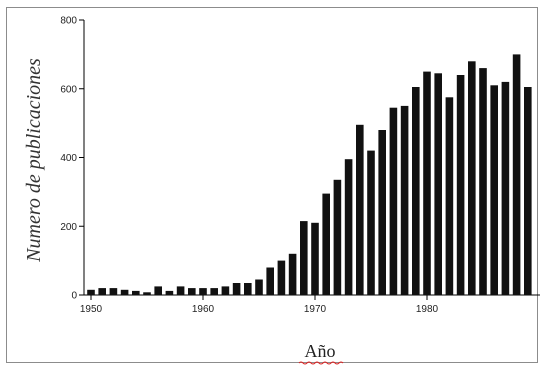 The height and width of the screenshot is (372, 545). I want to click on bar-1971, so click(326, 244).